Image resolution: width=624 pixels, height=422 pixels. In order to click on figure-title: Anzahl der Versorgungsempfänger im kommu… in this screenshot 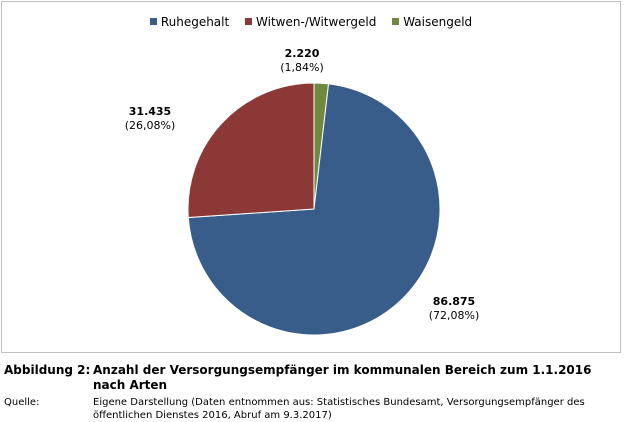, I will do `click(342, 377)`.